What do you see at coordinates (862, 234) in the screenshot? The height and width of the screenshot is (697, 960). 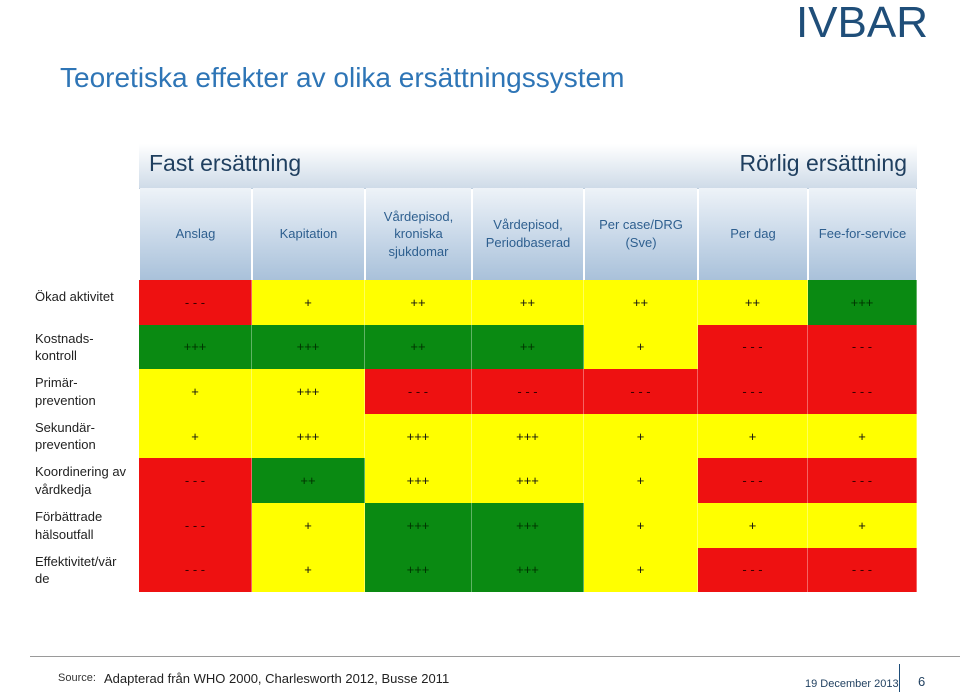 I see `column-header-7: Fee-for-service` at bounding box center [862, 234].